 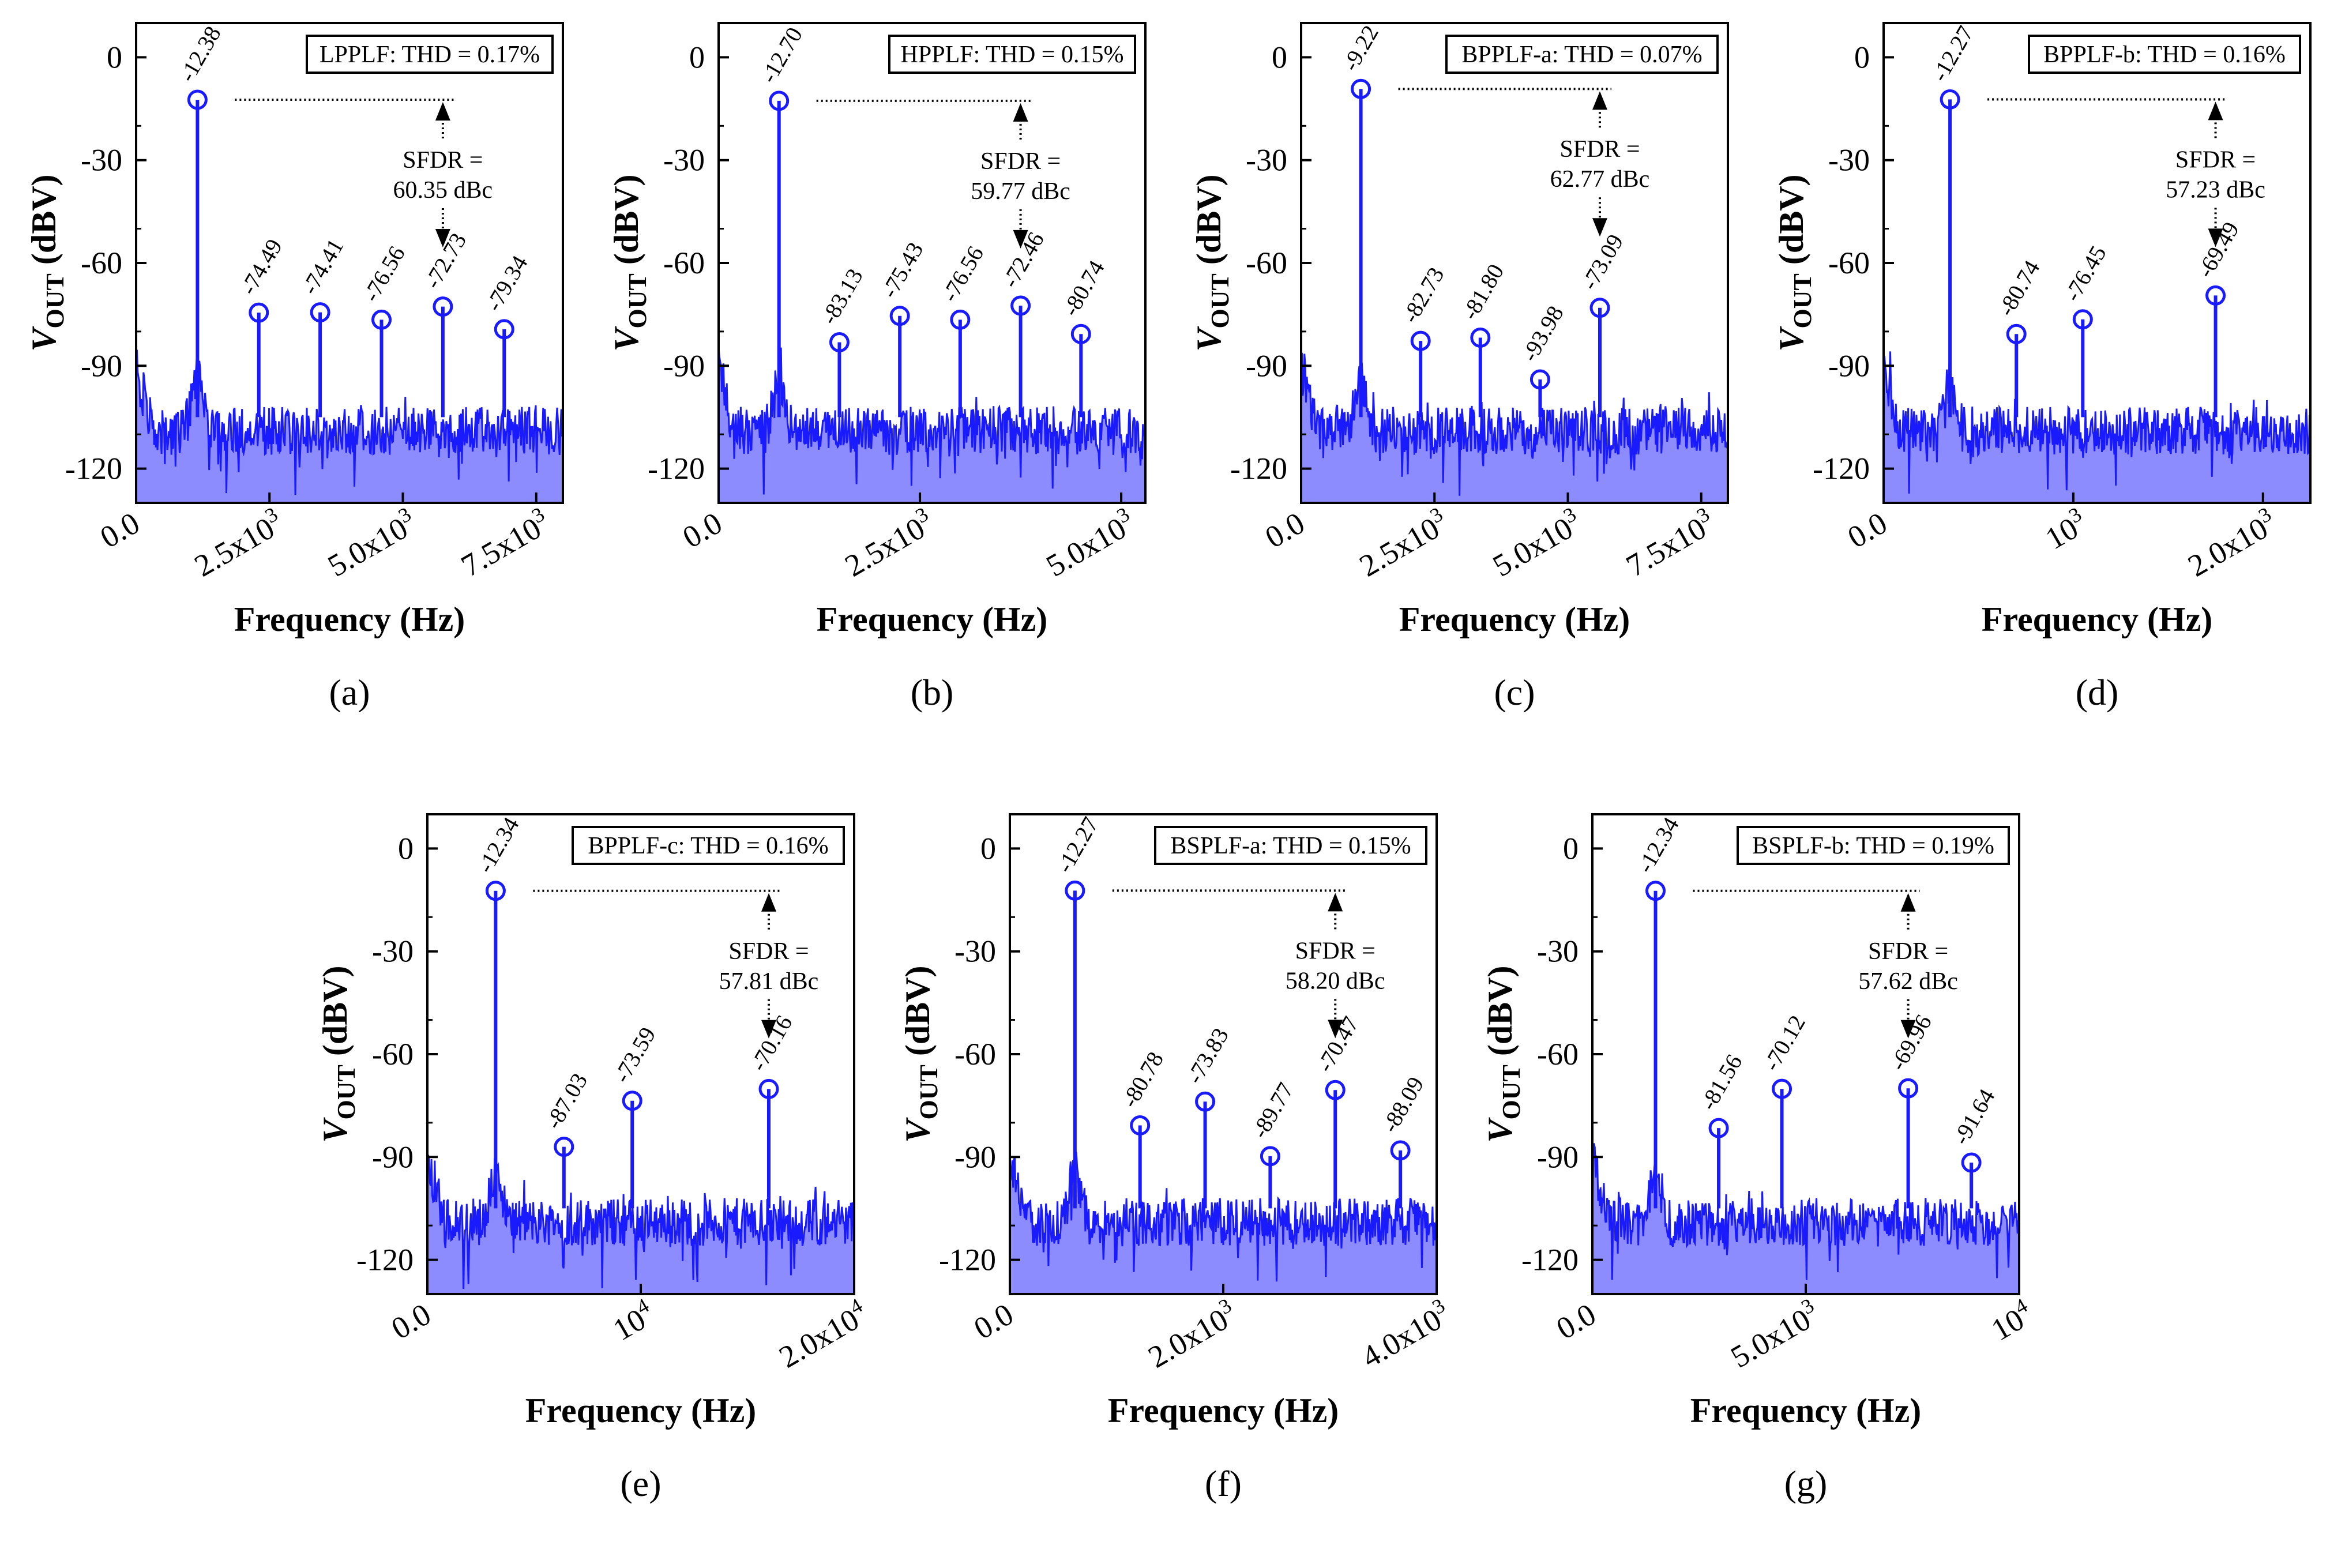 I want to click on x-tick-label: 4.0x103, so click(x=1405, y=1333).